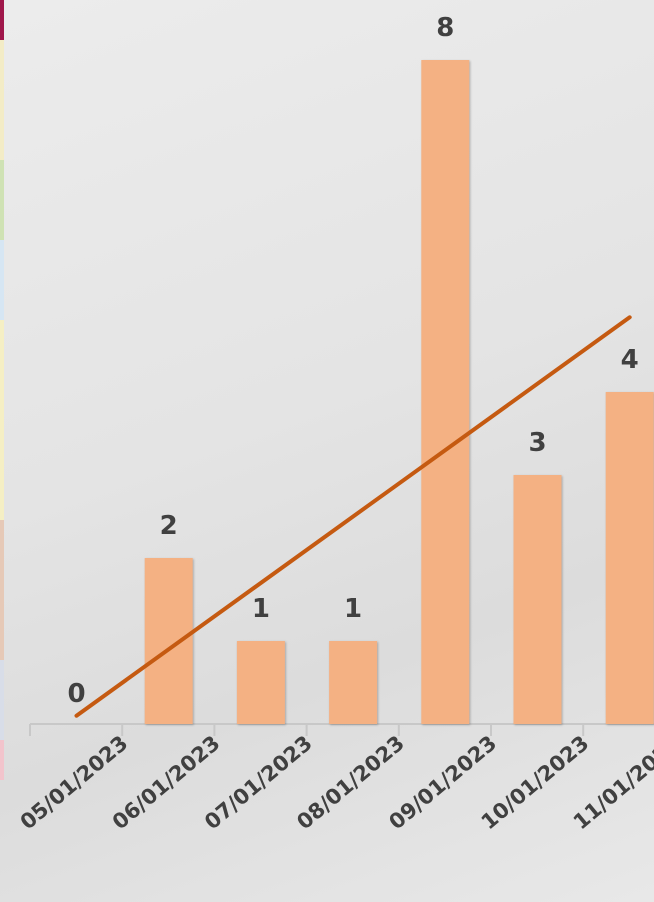 The height and width of the screenshot is (902, 654). What do you see at coordinates (2, 390) in the screenshot?
I see `left-edge-strip` at bounding box center [2, 390].